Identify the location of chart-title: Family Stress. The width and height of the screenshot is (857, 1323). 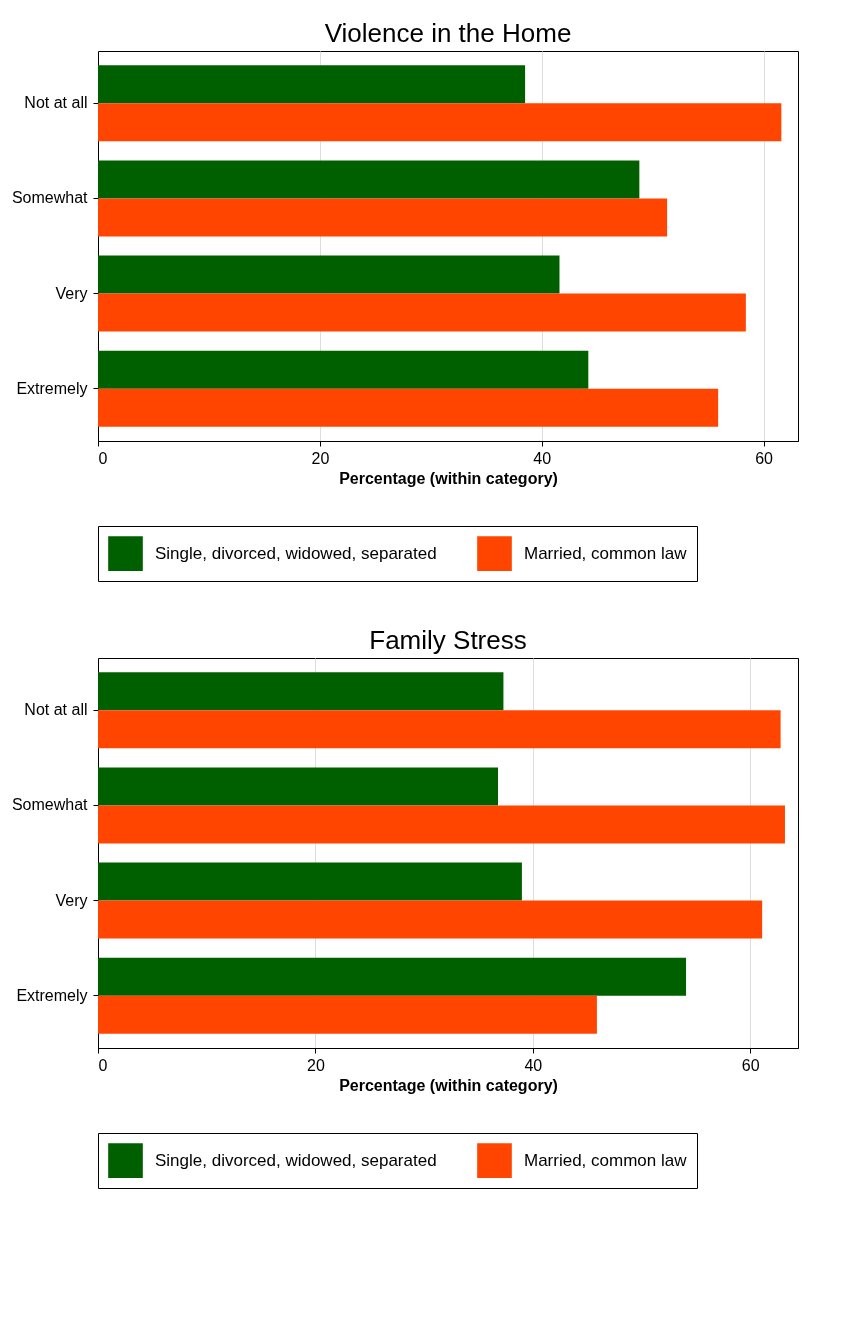
(448, 640).